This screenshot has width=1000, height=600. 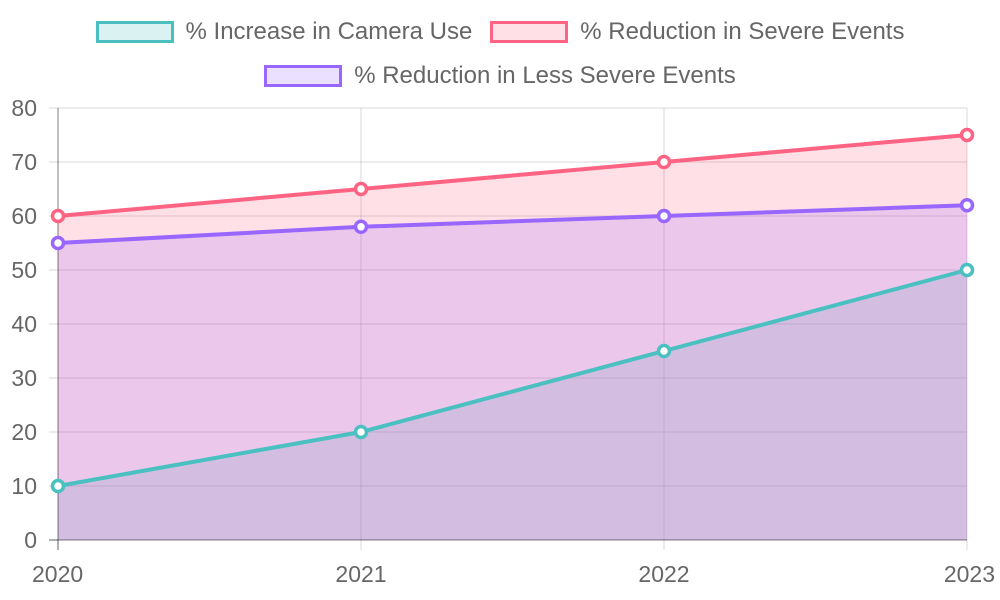 I want to click on legend-item-severe-events: % Reduction in Severe Events, so click(x=697, y=32).